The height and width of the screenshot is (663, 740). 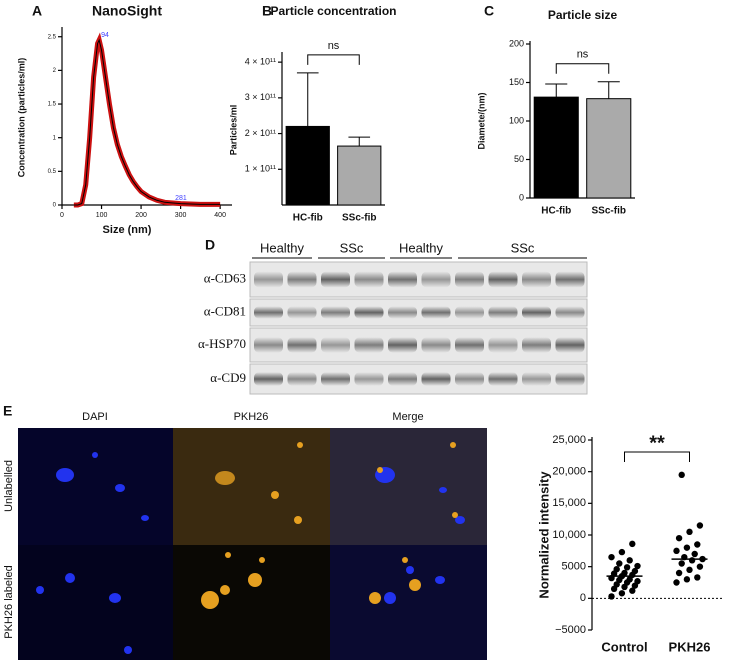 I want to click on y-tick-label: 0.5, so click(x=52, y=172).